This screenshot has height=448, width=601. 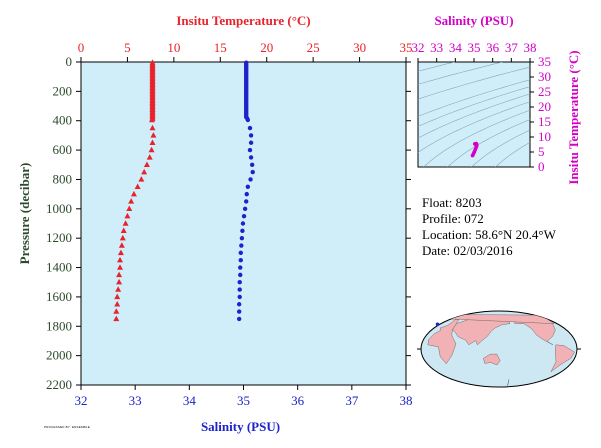 What do you see at coordinates (135, 400) in the screenshot?
I see `x-bottom-tick-label: 33` at bounding box center [135, 400].